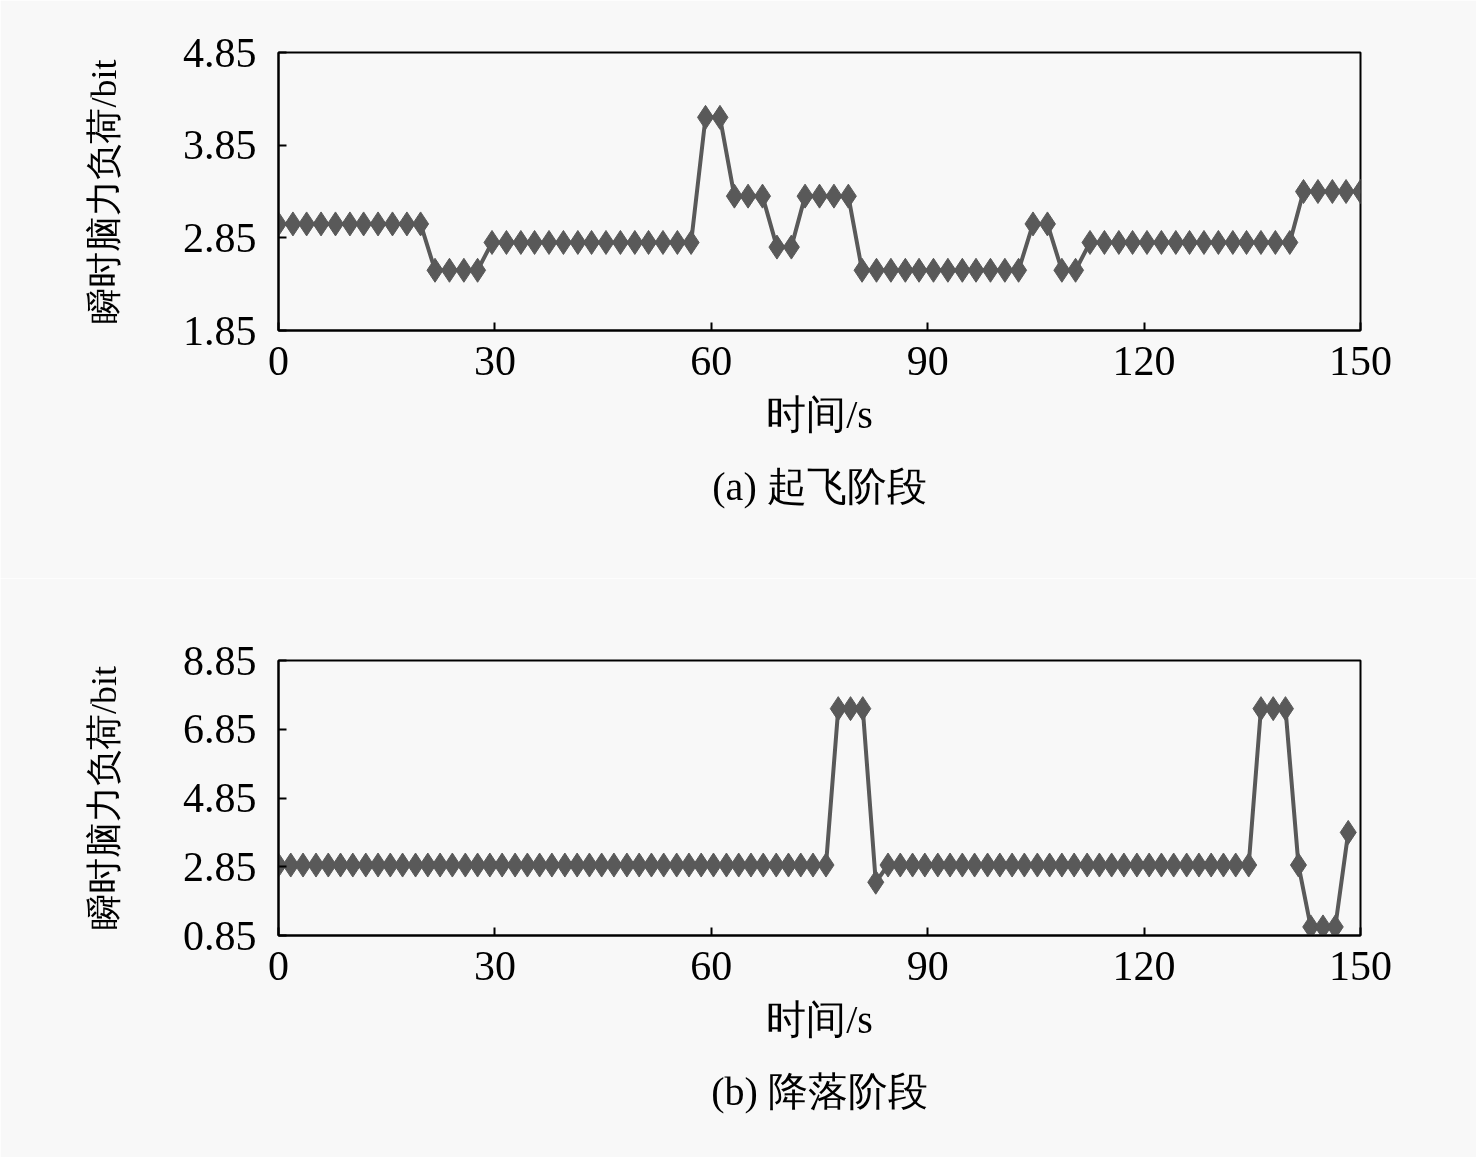 The width and height of the screenshot is (1476, 1157). What do you see at coordinates (220, 145) in the screenshot?
I see `y-tick-label: 3.85` at bounding box center [220, 145].